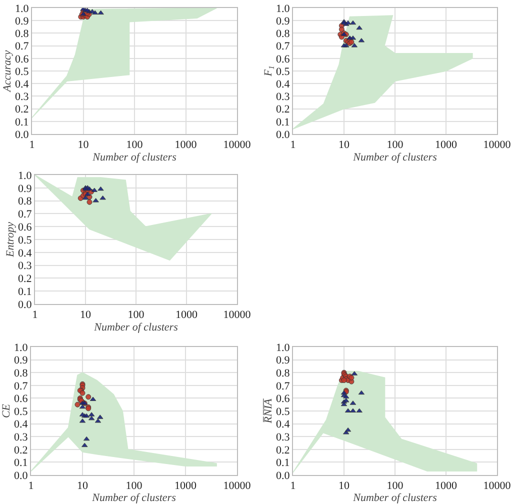 The height and width of the screenshot is (504, 515). Describe the element at coordinates (268, 411) in the screenshot. I see `y-axis-title: R̅N̅I̅A̅` at that location.